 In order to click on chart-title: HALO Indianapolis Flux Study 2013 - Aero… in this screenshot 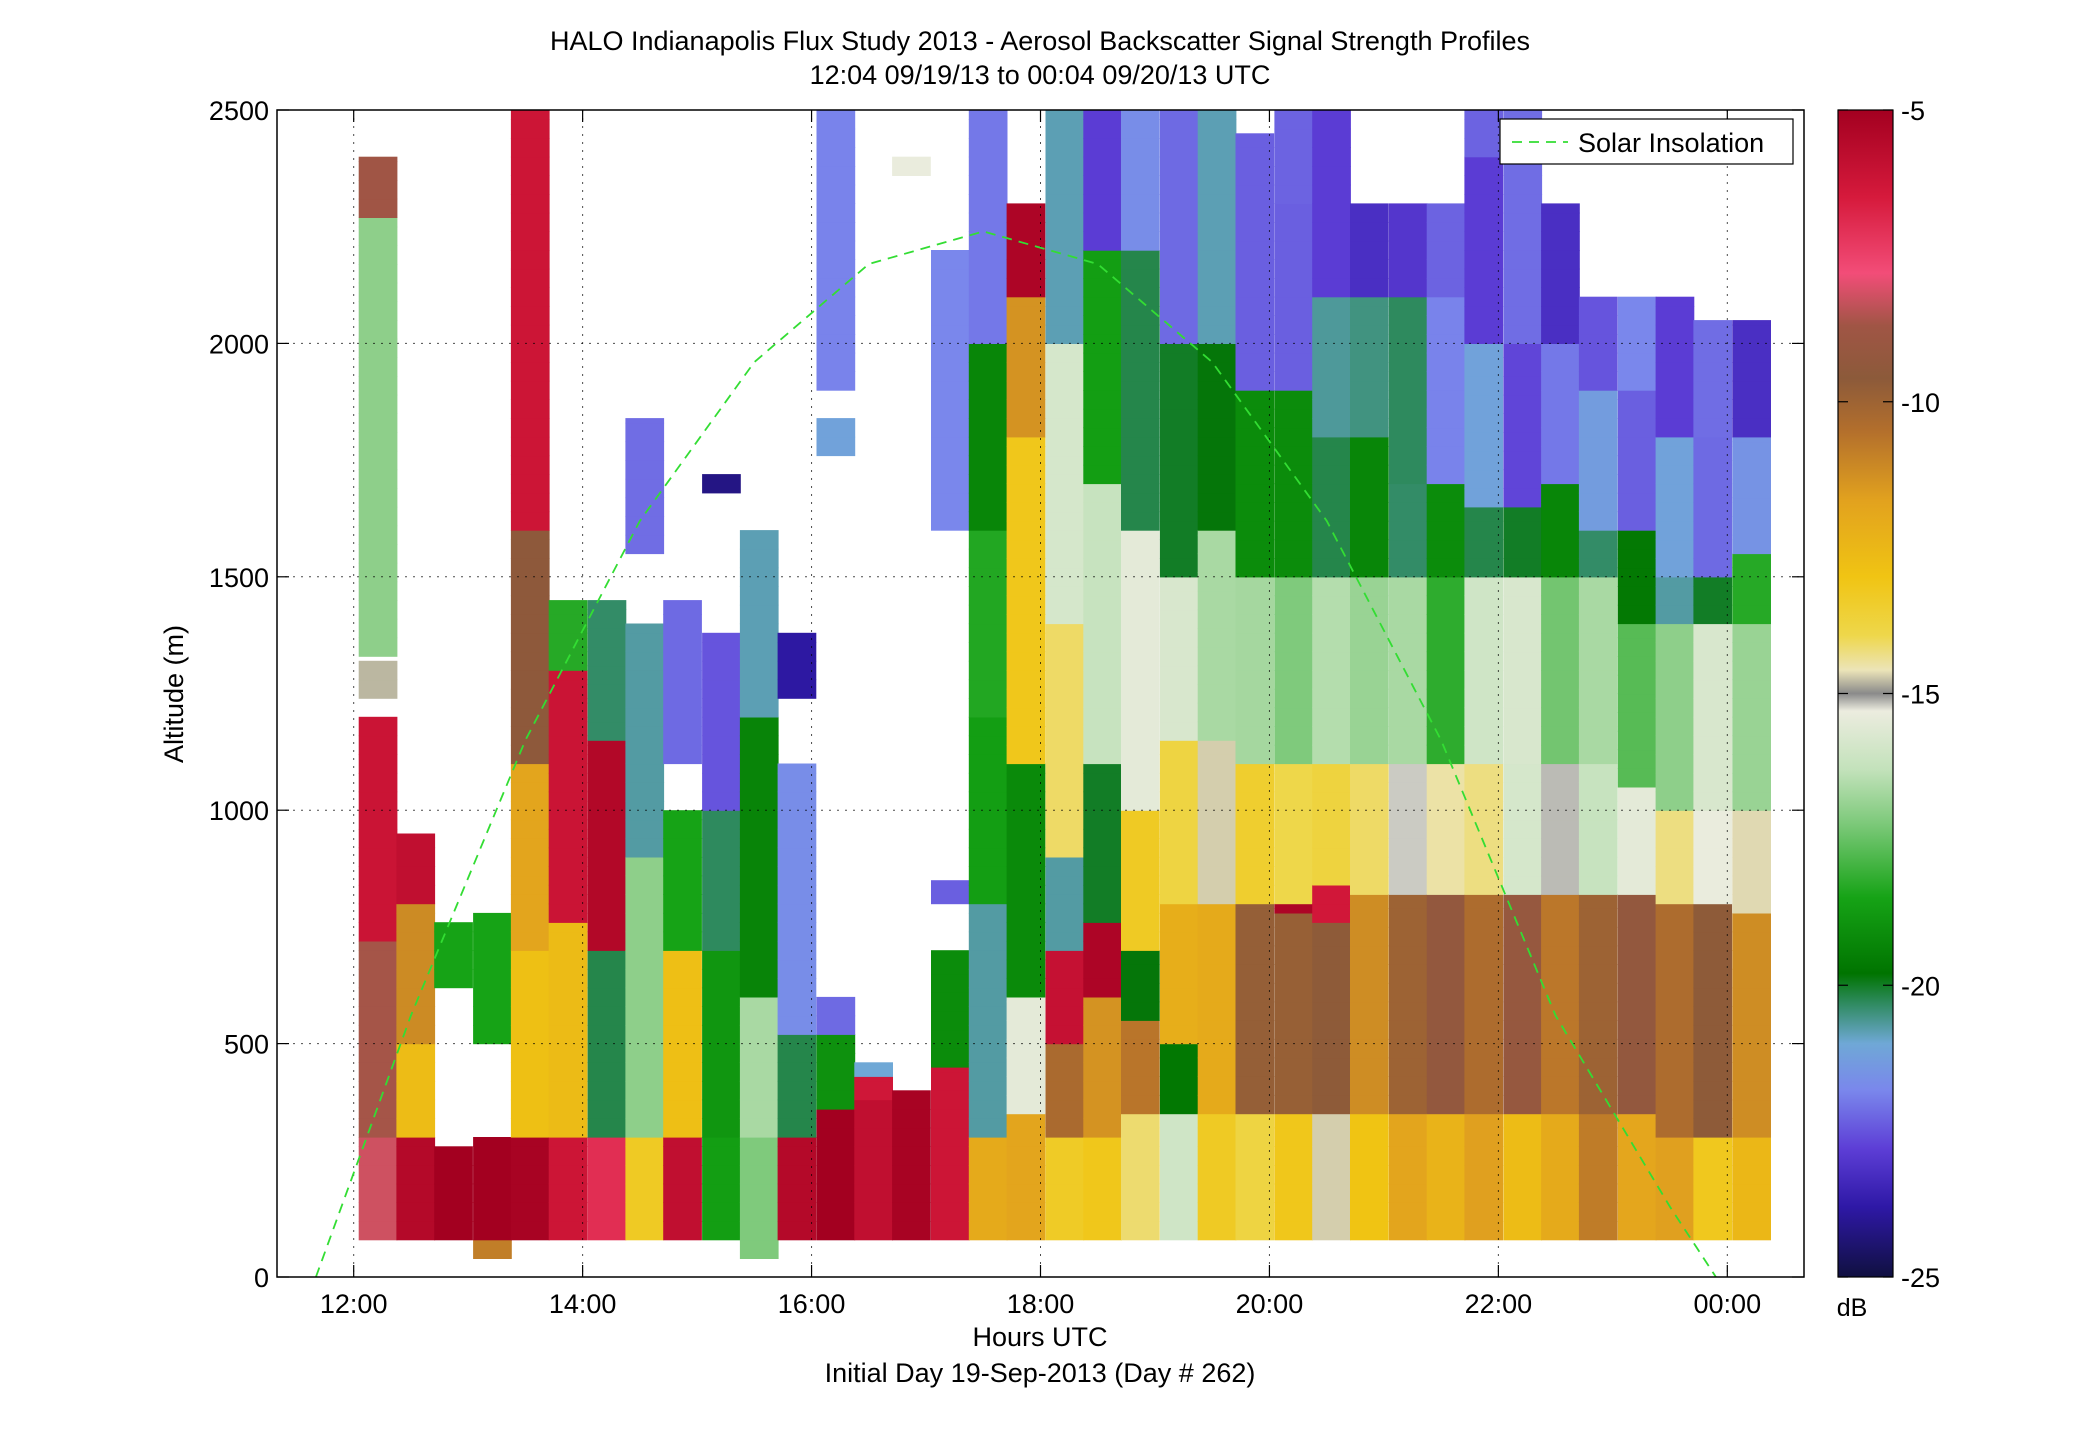, I will do `click(1040, 41)`.